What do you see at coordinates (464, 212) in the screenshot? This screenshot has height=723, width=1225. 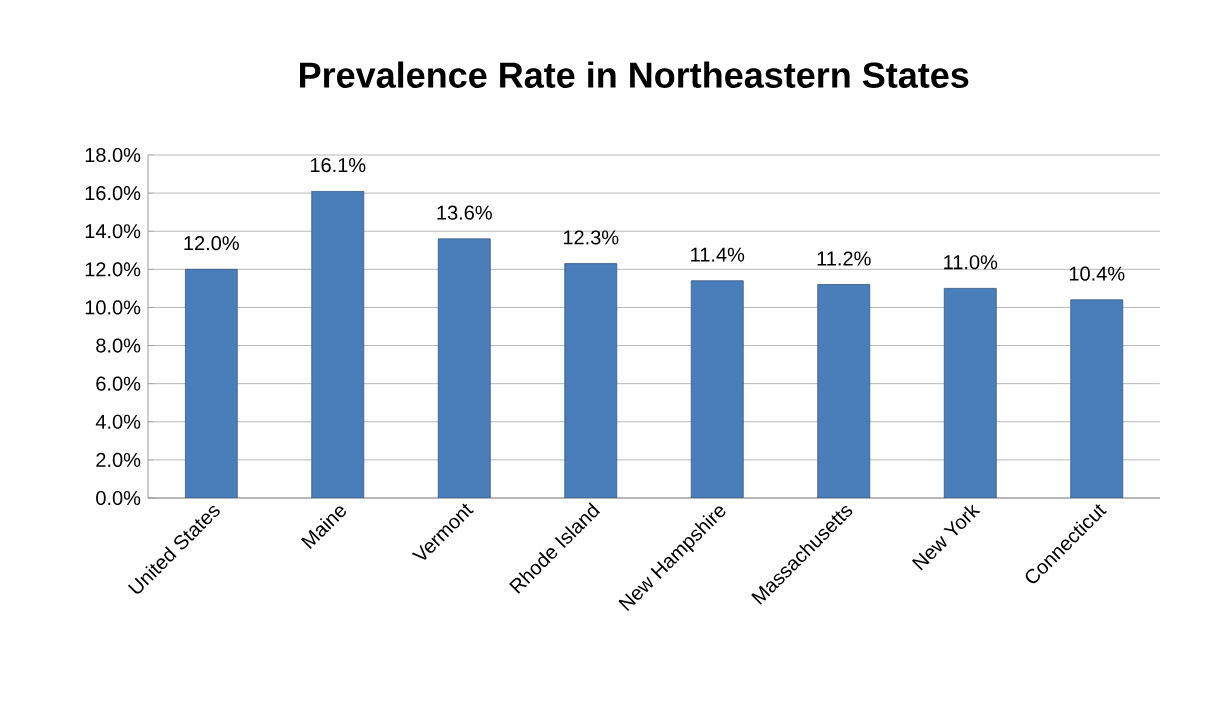 I see `data-label: 13.6%` at bounding box center [464, 212].